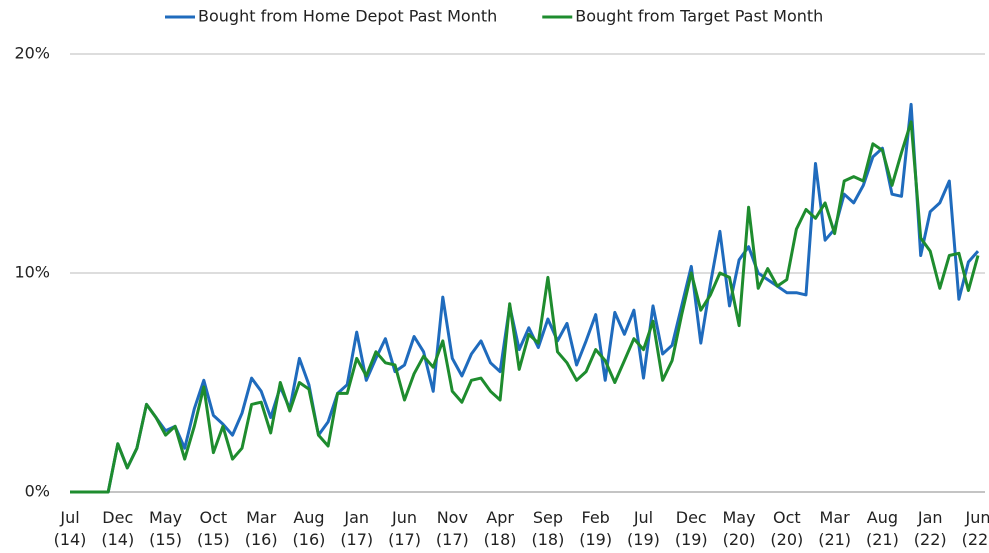  I want to click on x-tick-label: Apr (18), so click(500, 528).